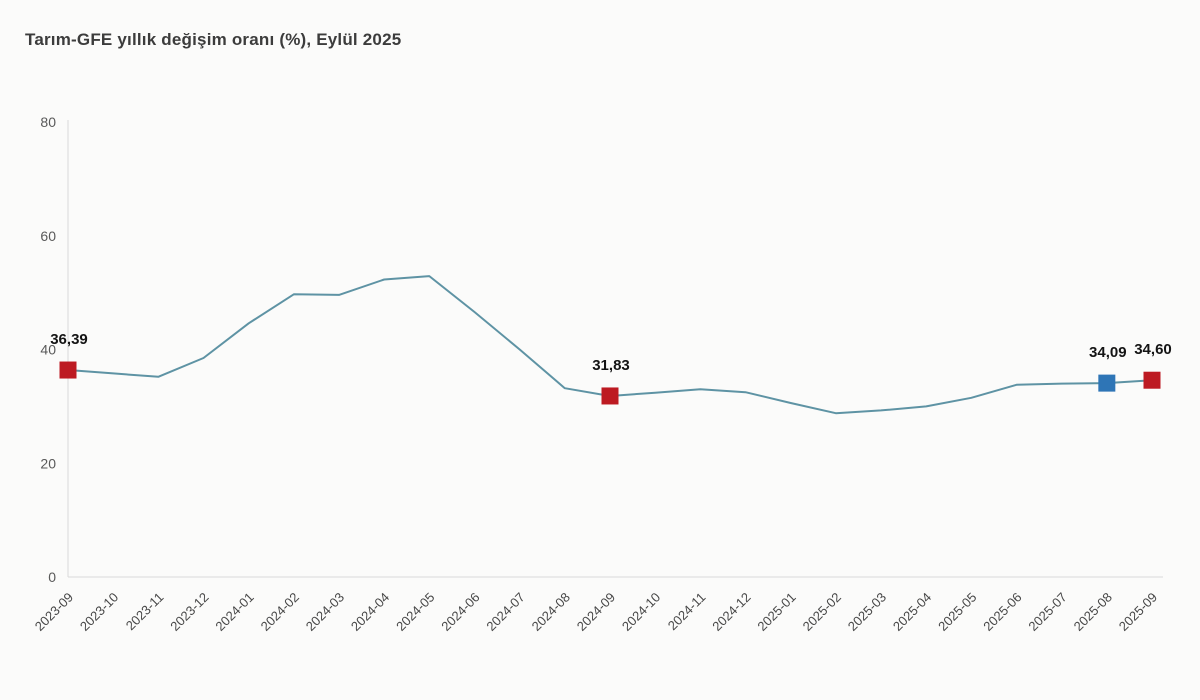 This screenshot has height=700, width=1200. I want to click on x-tick-label: 2025-08, so click(1093, 612).